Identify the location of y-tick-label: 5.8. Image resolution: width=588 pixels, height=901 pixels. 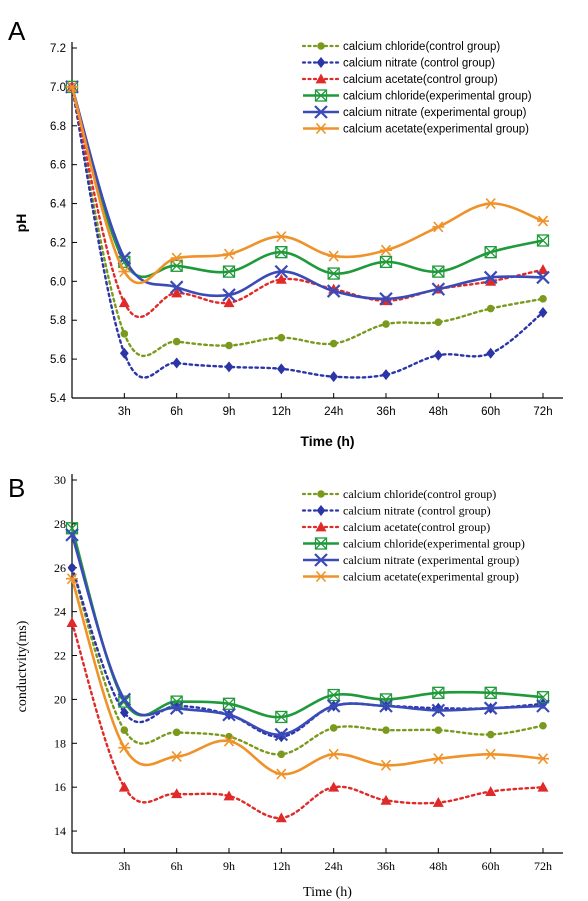
(58, 321).